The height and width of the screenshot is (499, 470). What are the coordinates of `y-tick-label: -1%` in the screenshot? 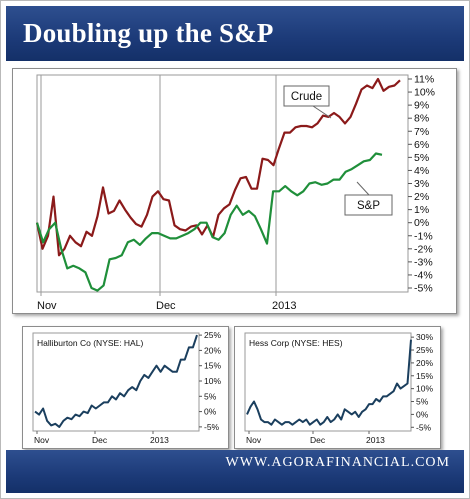 It's located at (423, 236).